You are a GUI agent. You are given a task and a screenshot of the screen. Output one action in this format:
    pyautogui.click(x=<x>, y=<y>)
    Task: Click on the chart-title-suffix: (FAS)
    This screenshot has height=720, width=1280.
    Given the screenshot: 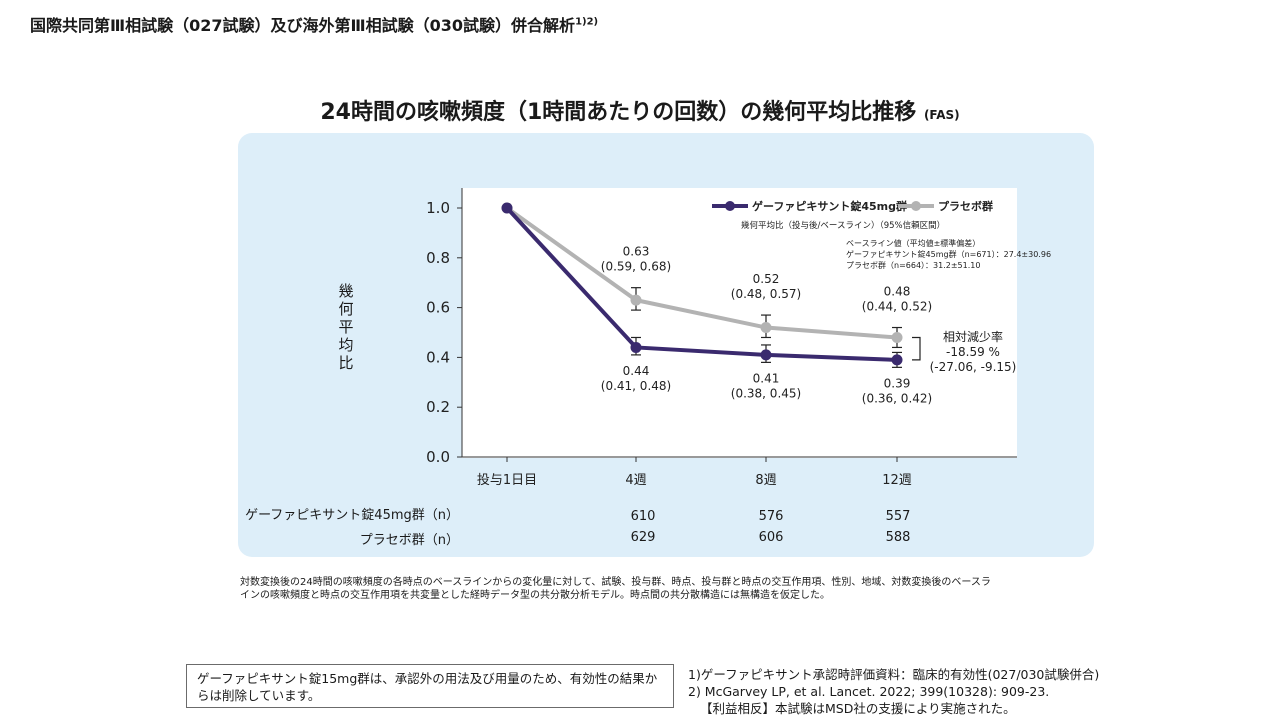 What is the action you would take?
    pyautogui.click(x=941, y=115)
    